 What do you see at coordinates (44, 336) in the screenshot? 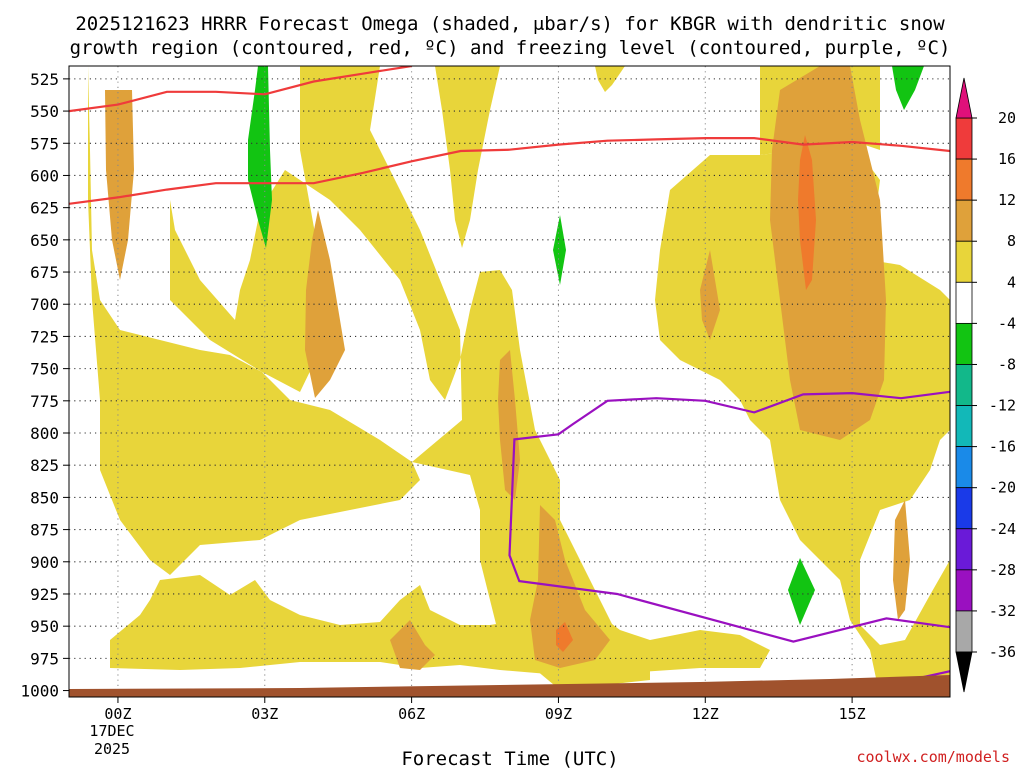
I see `y-tick-label-725: 725` at bounding box center [44, 336].